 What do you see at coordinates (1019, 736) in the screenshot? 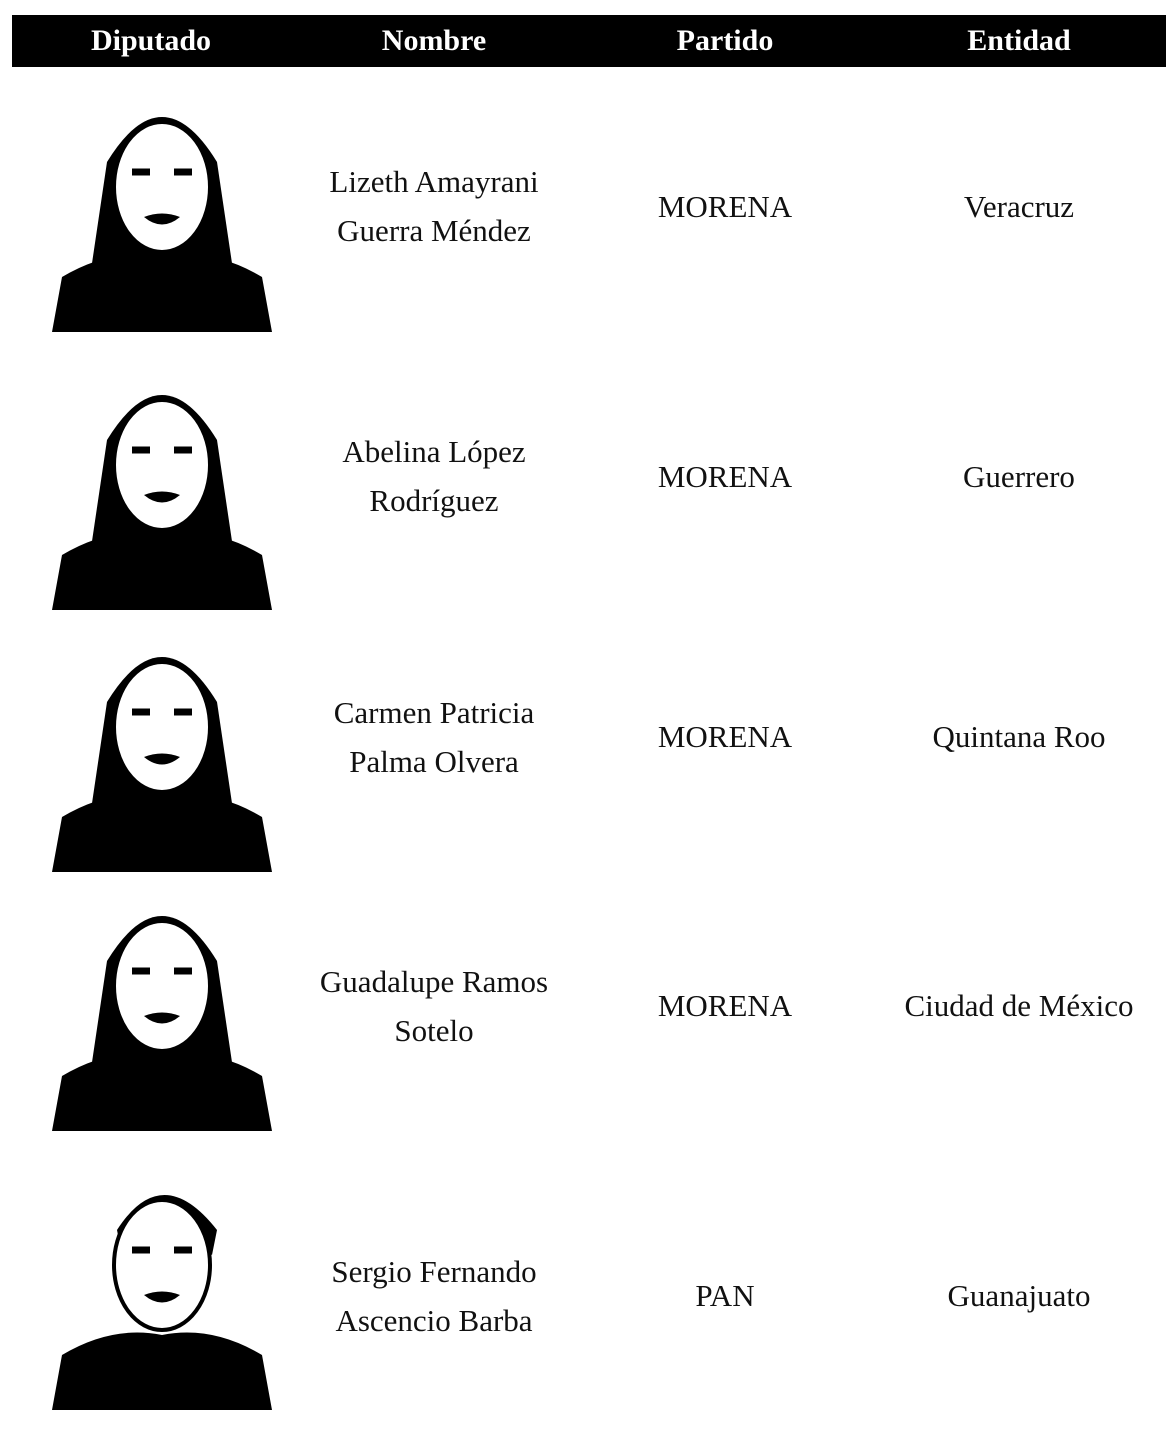
I see `state-cell: Quintana Roo` at bounding box center [1019, 736].